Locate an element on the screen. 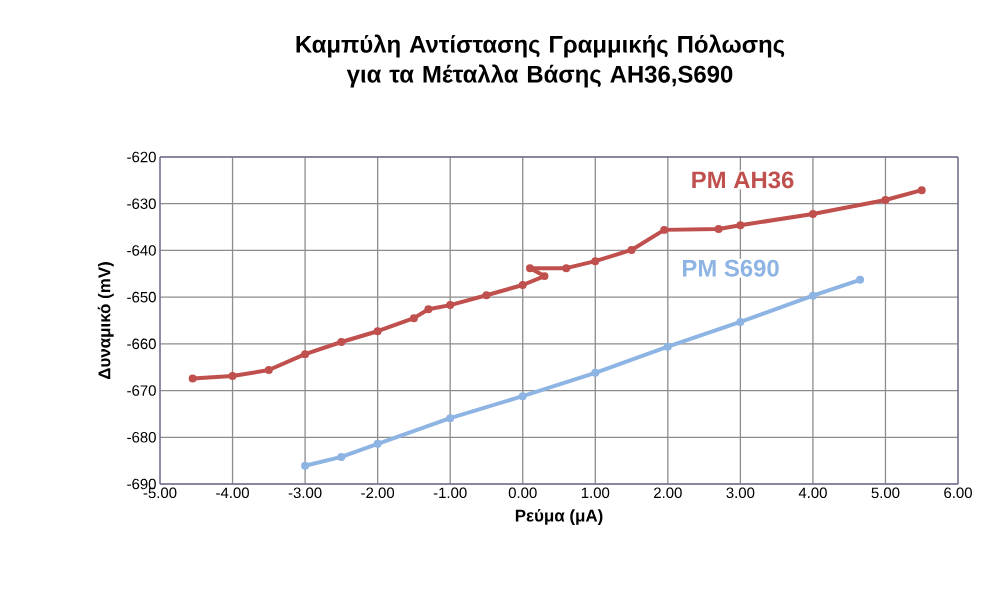  x-tick-label: 3.00 is located at coordinates (740, 493).